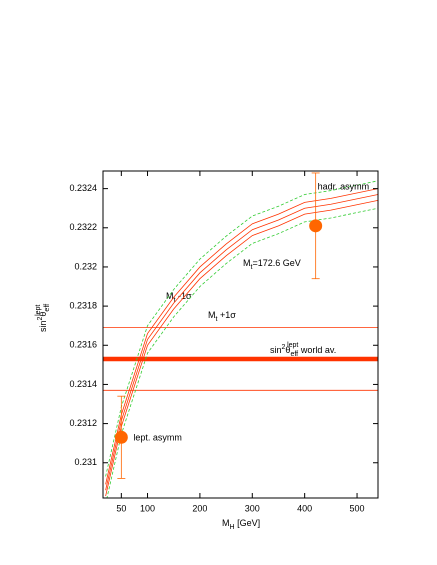  I want to click on point-label: lept. asymm, so click(157, 438).